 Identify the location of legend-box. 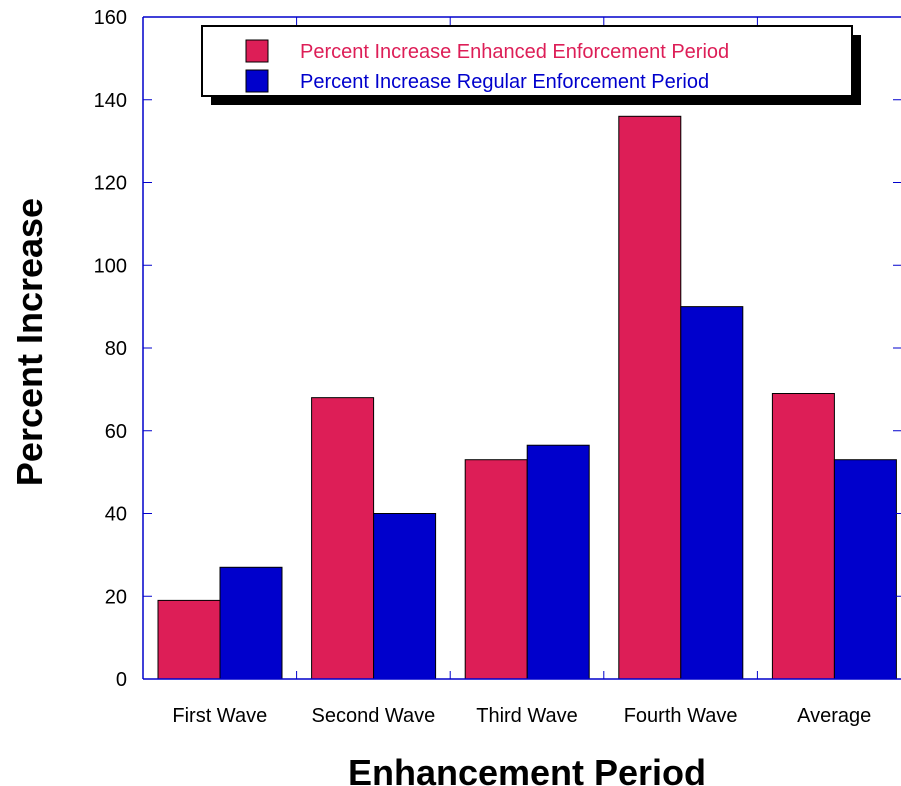
(527, 61).